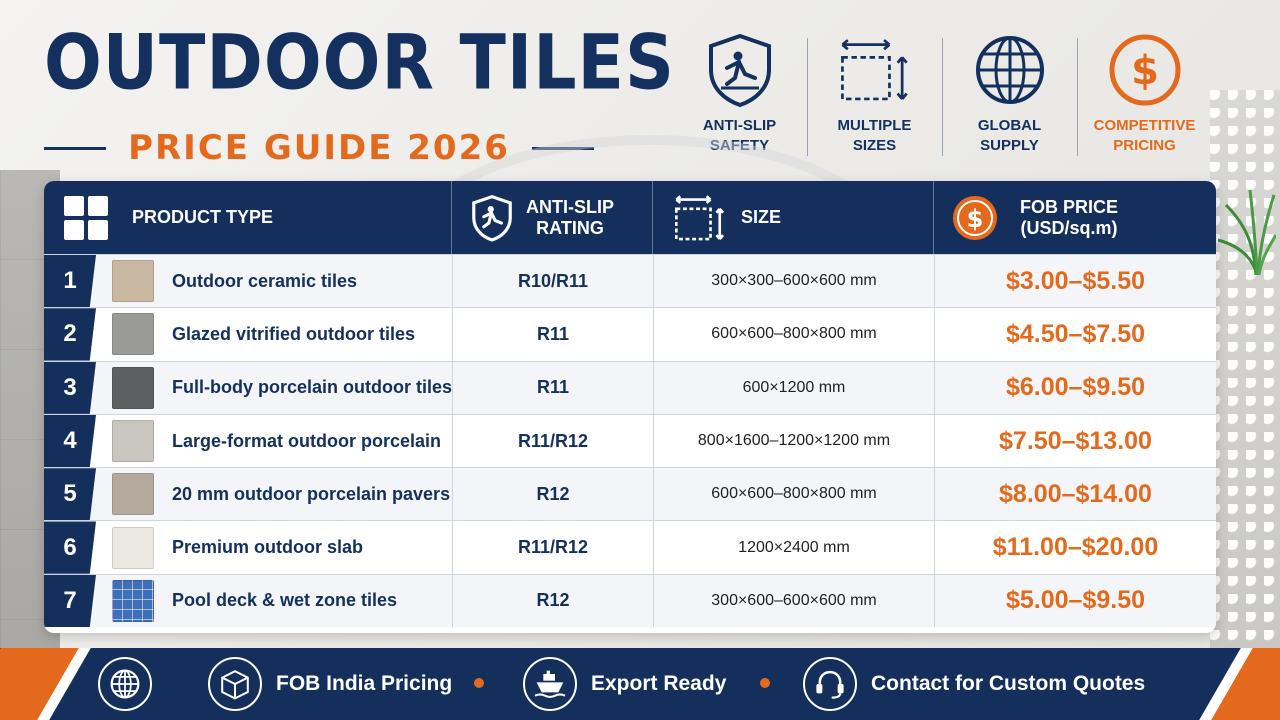 This screenshot has width=1280, height=720. Describe the element at coordinates (70, 281) in the screenshot. I see `row-number: 1` at that location.